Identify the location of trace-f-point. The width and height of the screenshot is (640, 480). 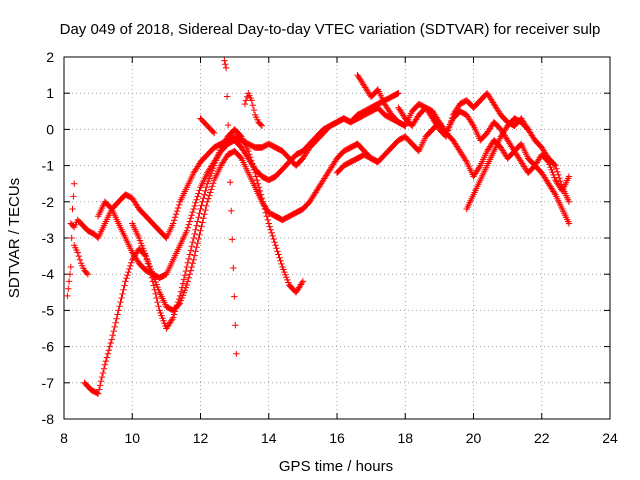
(554, 193).